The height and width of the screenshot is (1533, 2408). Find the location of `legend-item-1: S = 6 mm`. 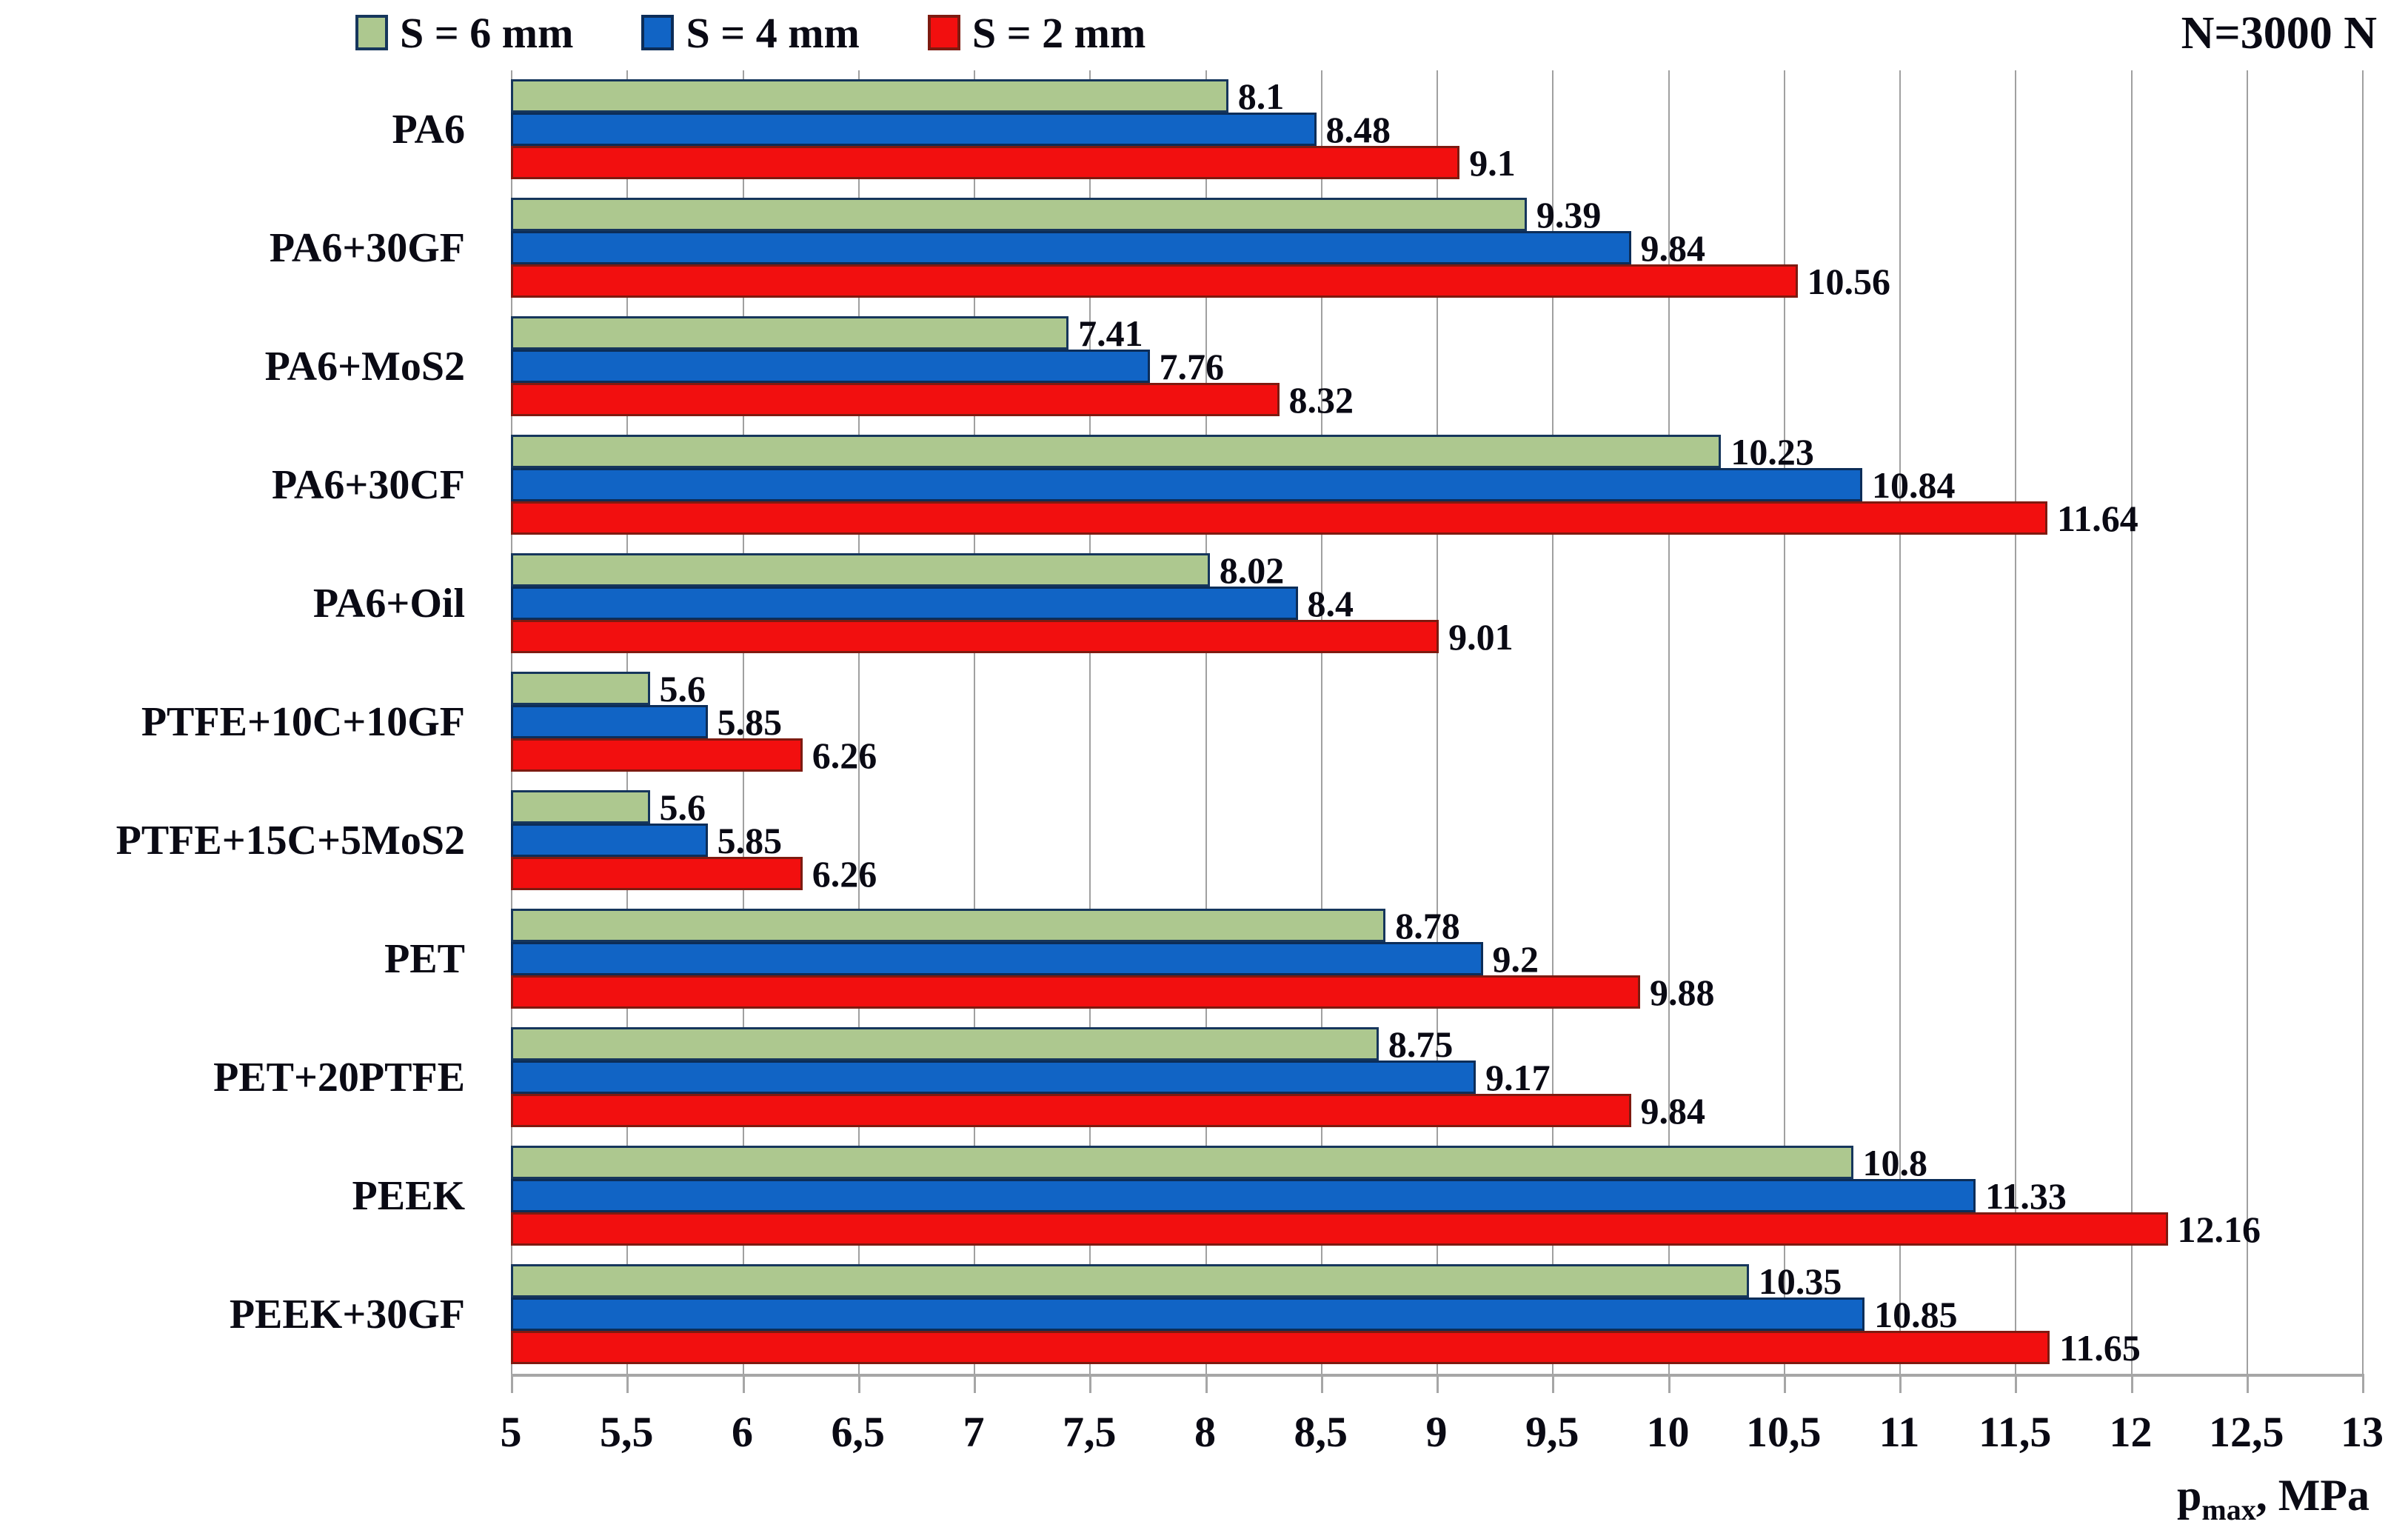

legend-item-1: S = 6 mm is located at coordinates (464, 33).